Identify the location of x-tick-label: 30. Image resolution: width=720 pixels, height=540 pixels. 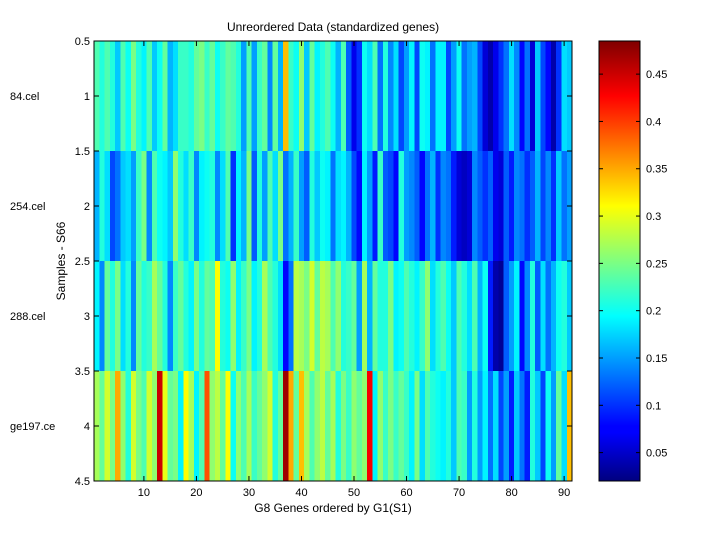
(249, 493).